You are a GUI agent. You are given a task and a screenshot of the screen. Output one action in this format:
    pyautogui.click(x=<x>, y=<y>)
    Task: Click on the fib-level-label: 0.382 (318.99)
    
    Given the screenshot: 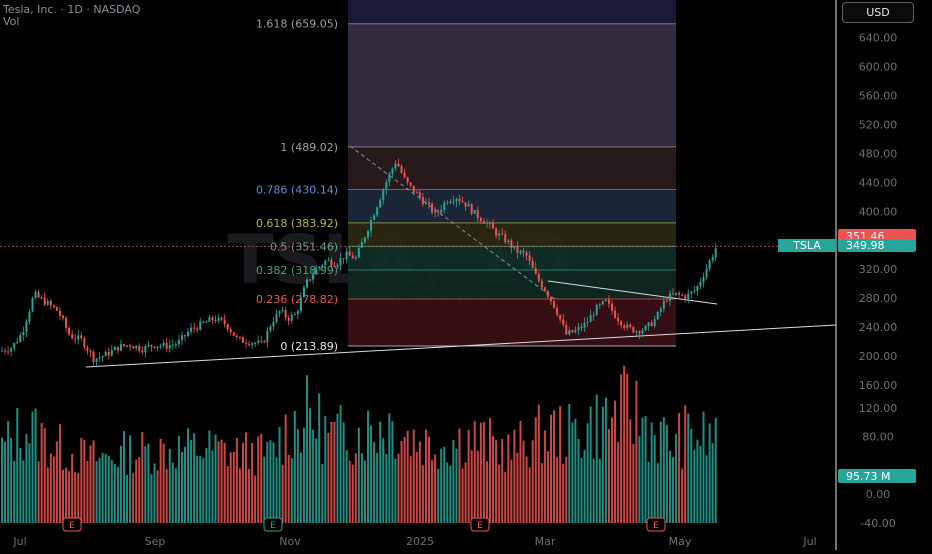 What is the action you would take?
    pyautogui.click(x=297, y=270)
    